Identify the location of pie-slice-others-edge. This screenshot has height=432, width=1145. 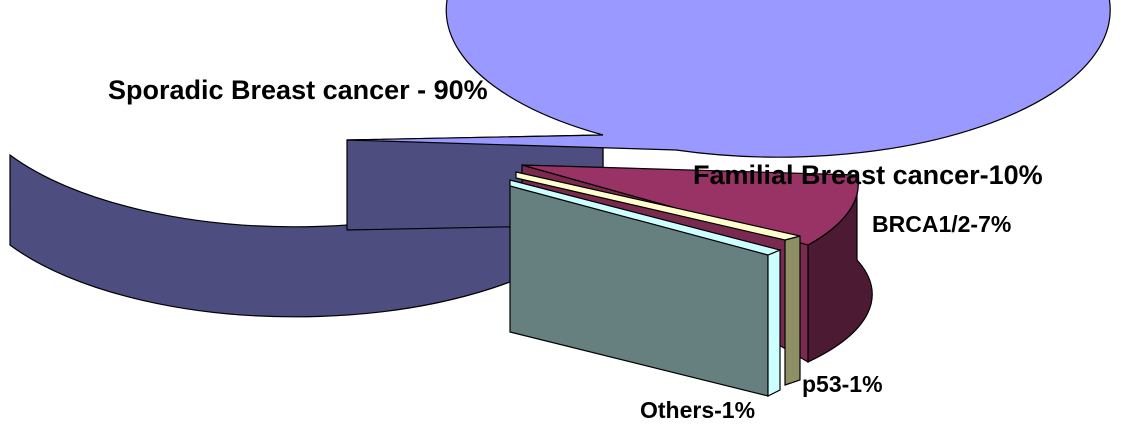
(774, 323).